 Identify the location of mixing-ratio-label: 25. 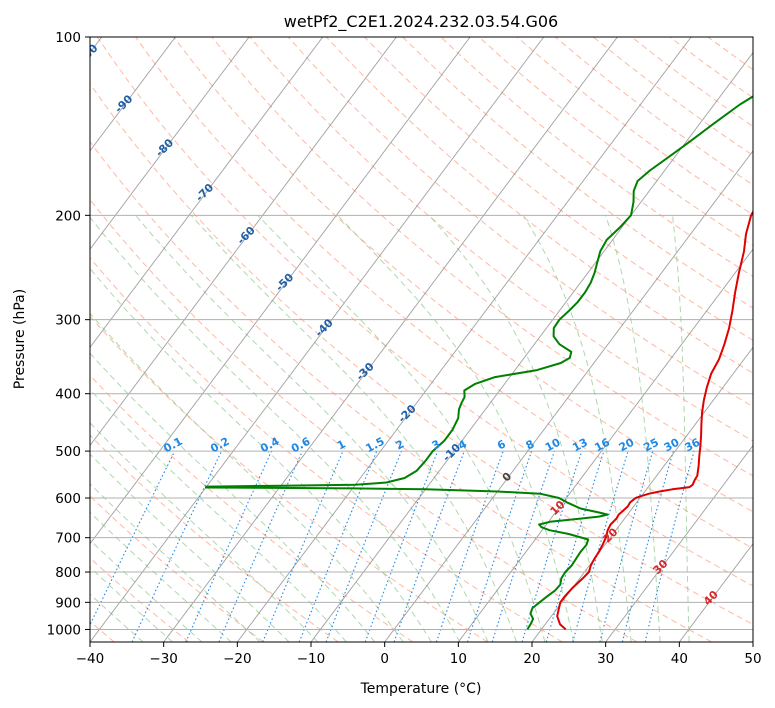
(651, 445).